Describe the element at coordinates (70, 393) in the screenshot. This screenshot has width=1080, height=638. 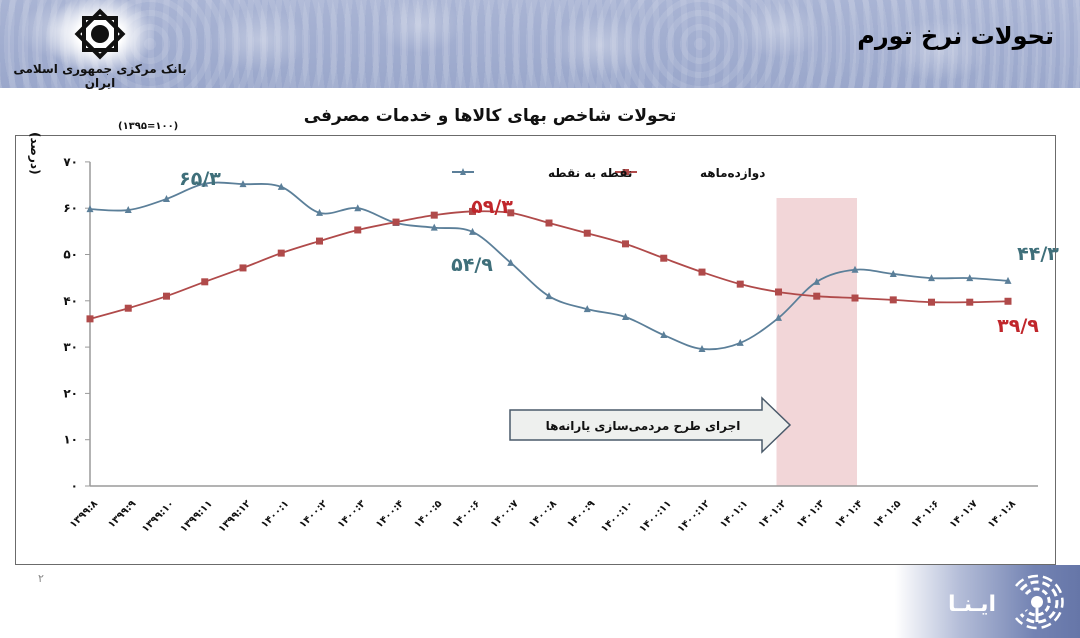
I see `y-tick-label: ۲۰` at that location.